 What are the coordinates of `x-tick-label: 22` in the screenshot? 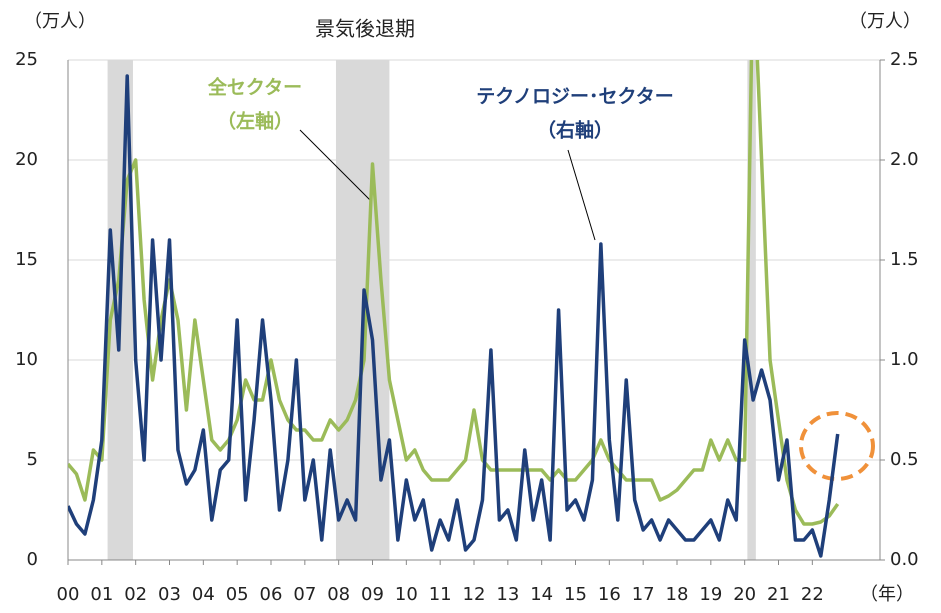 It's located at (812, 594).